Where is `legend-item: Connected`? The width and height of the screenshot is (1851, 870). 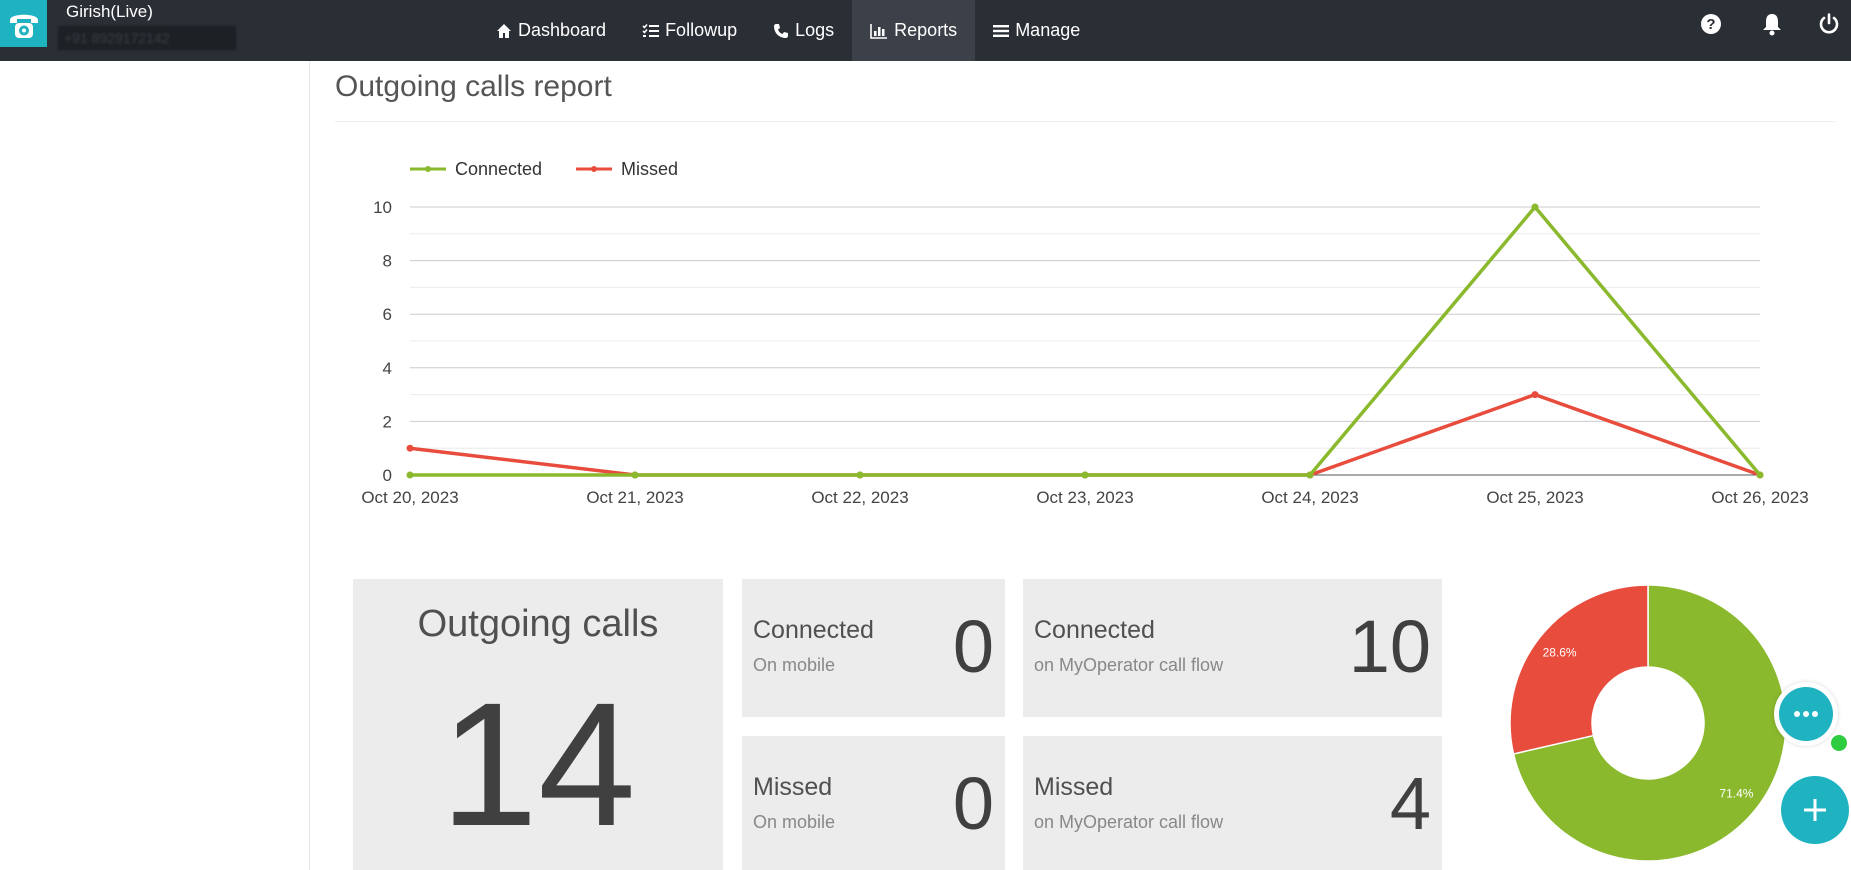 legend-item: Connected is located at coordinates (476, 169).